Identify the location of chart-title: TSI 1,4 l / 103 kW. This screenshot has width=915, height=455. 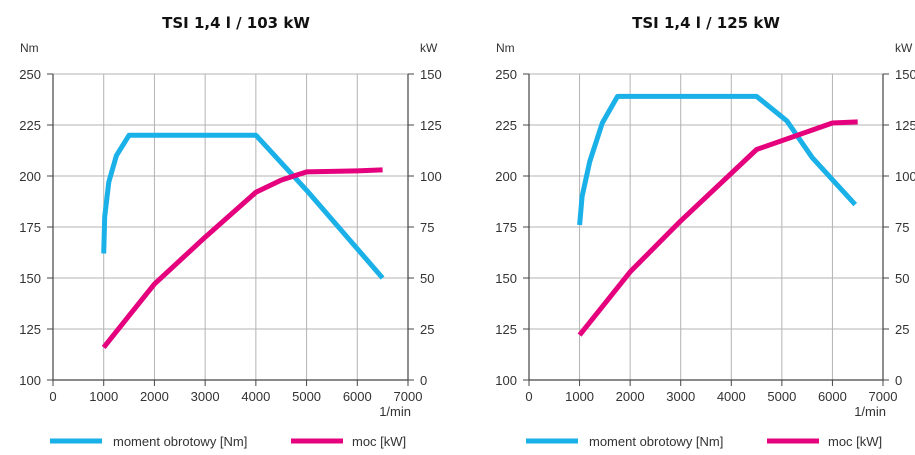
(236, 23).